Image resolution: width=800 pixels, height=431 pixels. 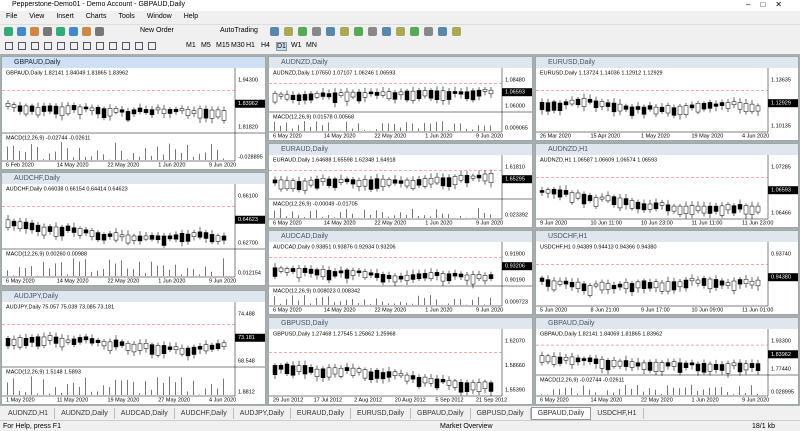 What do you see at coordinates (265, 45) in the screenshot?
I see `timeframe-button: H4` at bounding box center [265, 45].